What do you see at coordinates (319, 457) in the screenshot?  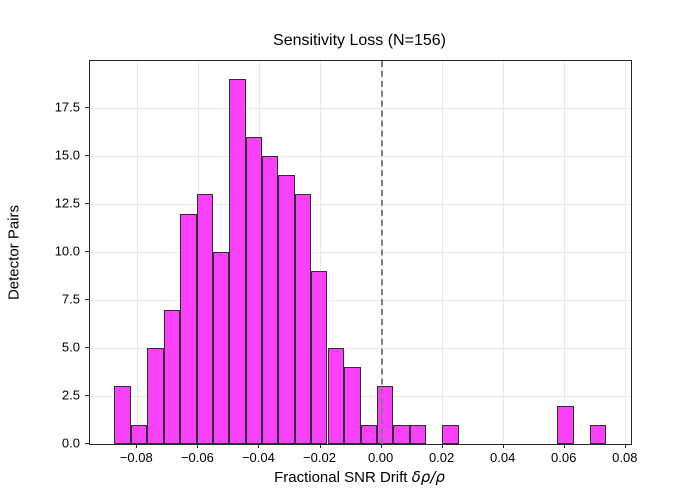 I see `x-tick-label: −0.02` at bounding box center [319, 457].